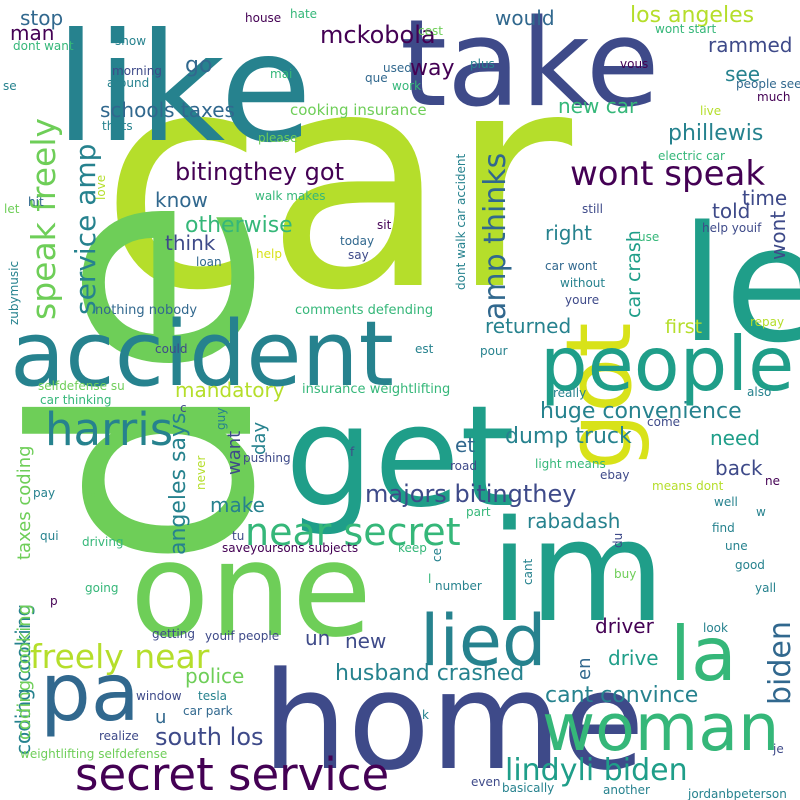 This screenshot has height=800, width=800. I want to click on word-take: take, so click(530, 67).